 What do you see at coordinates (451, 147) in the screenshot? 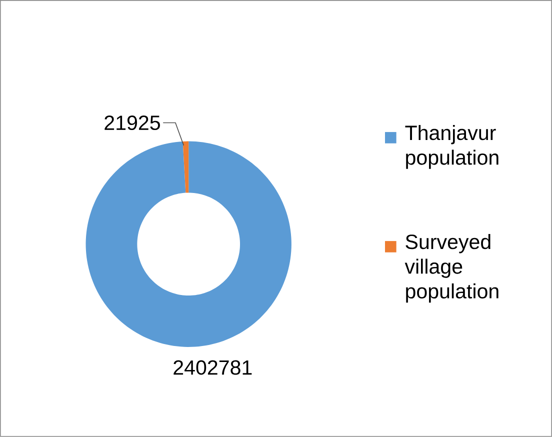
I see `legend-label: Thanjavur population` at bounding box center [451, 147].